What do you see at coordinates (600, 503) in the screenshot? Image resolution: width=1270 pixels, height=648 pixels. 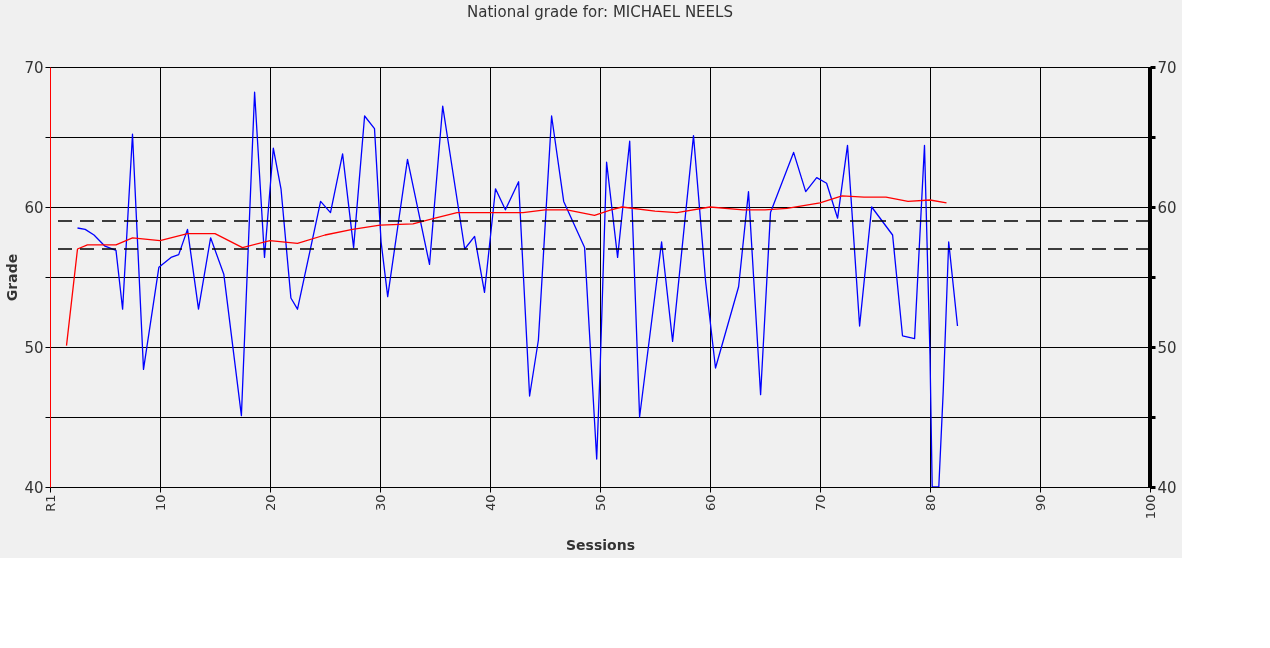 I see `x-tick-label: 50` at bounding box center [600, 503].